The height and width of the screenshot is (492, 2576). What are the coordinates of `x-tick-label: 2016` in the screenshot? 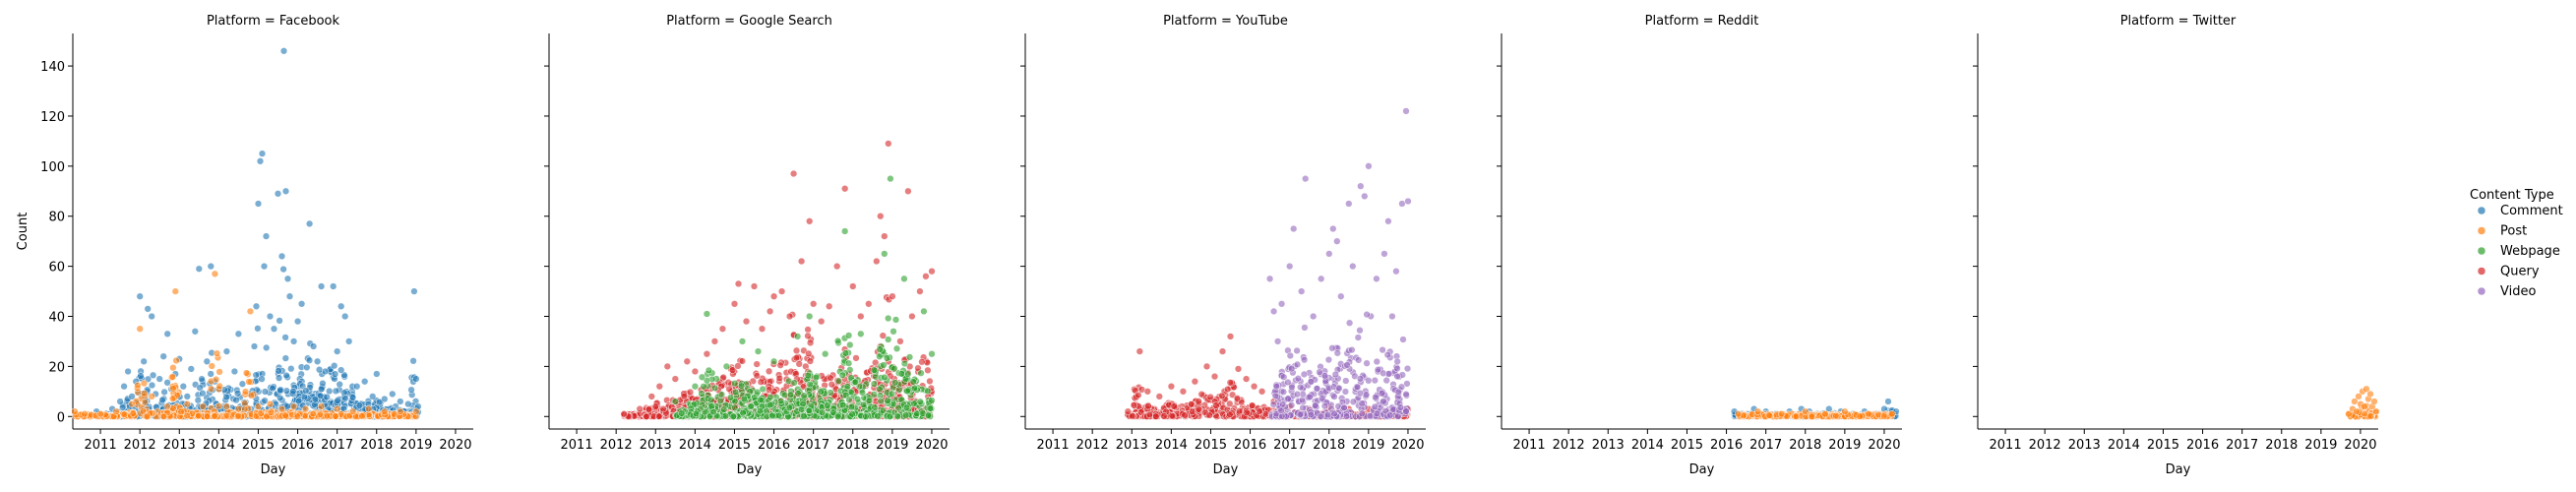 It's located at (1250, 446).